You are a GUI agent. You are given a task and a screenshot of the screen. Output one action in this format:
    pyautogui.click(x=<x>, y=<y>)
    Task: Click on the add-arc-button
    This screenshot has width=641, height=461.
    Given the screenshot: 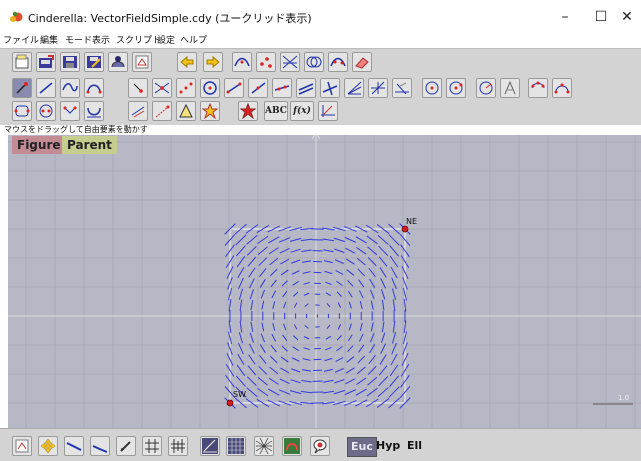 What is the action you would take?
    pyautogui.click(x=94, y=88)
    